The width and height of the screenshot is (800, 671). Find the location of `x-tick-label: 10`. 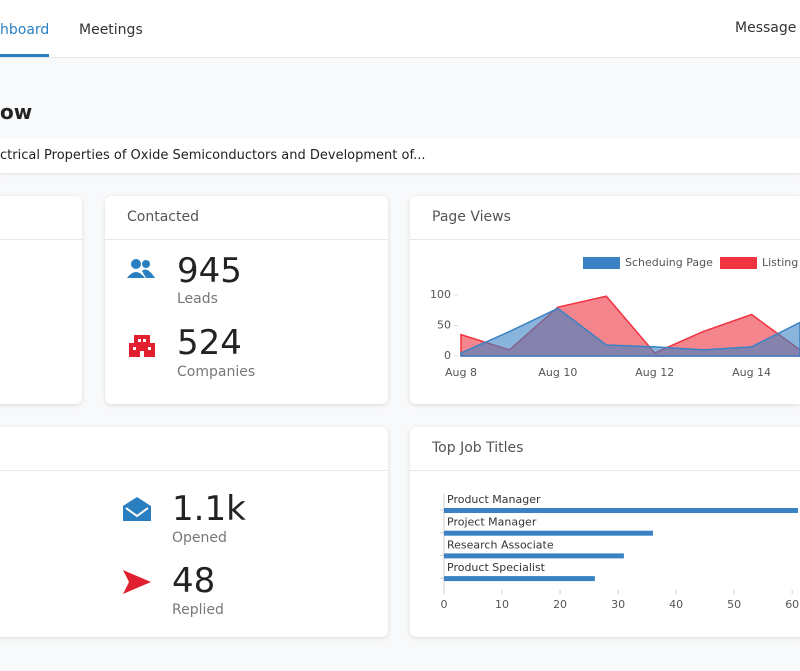

x-tick-label: 10 is located at coordinates (502, 604).